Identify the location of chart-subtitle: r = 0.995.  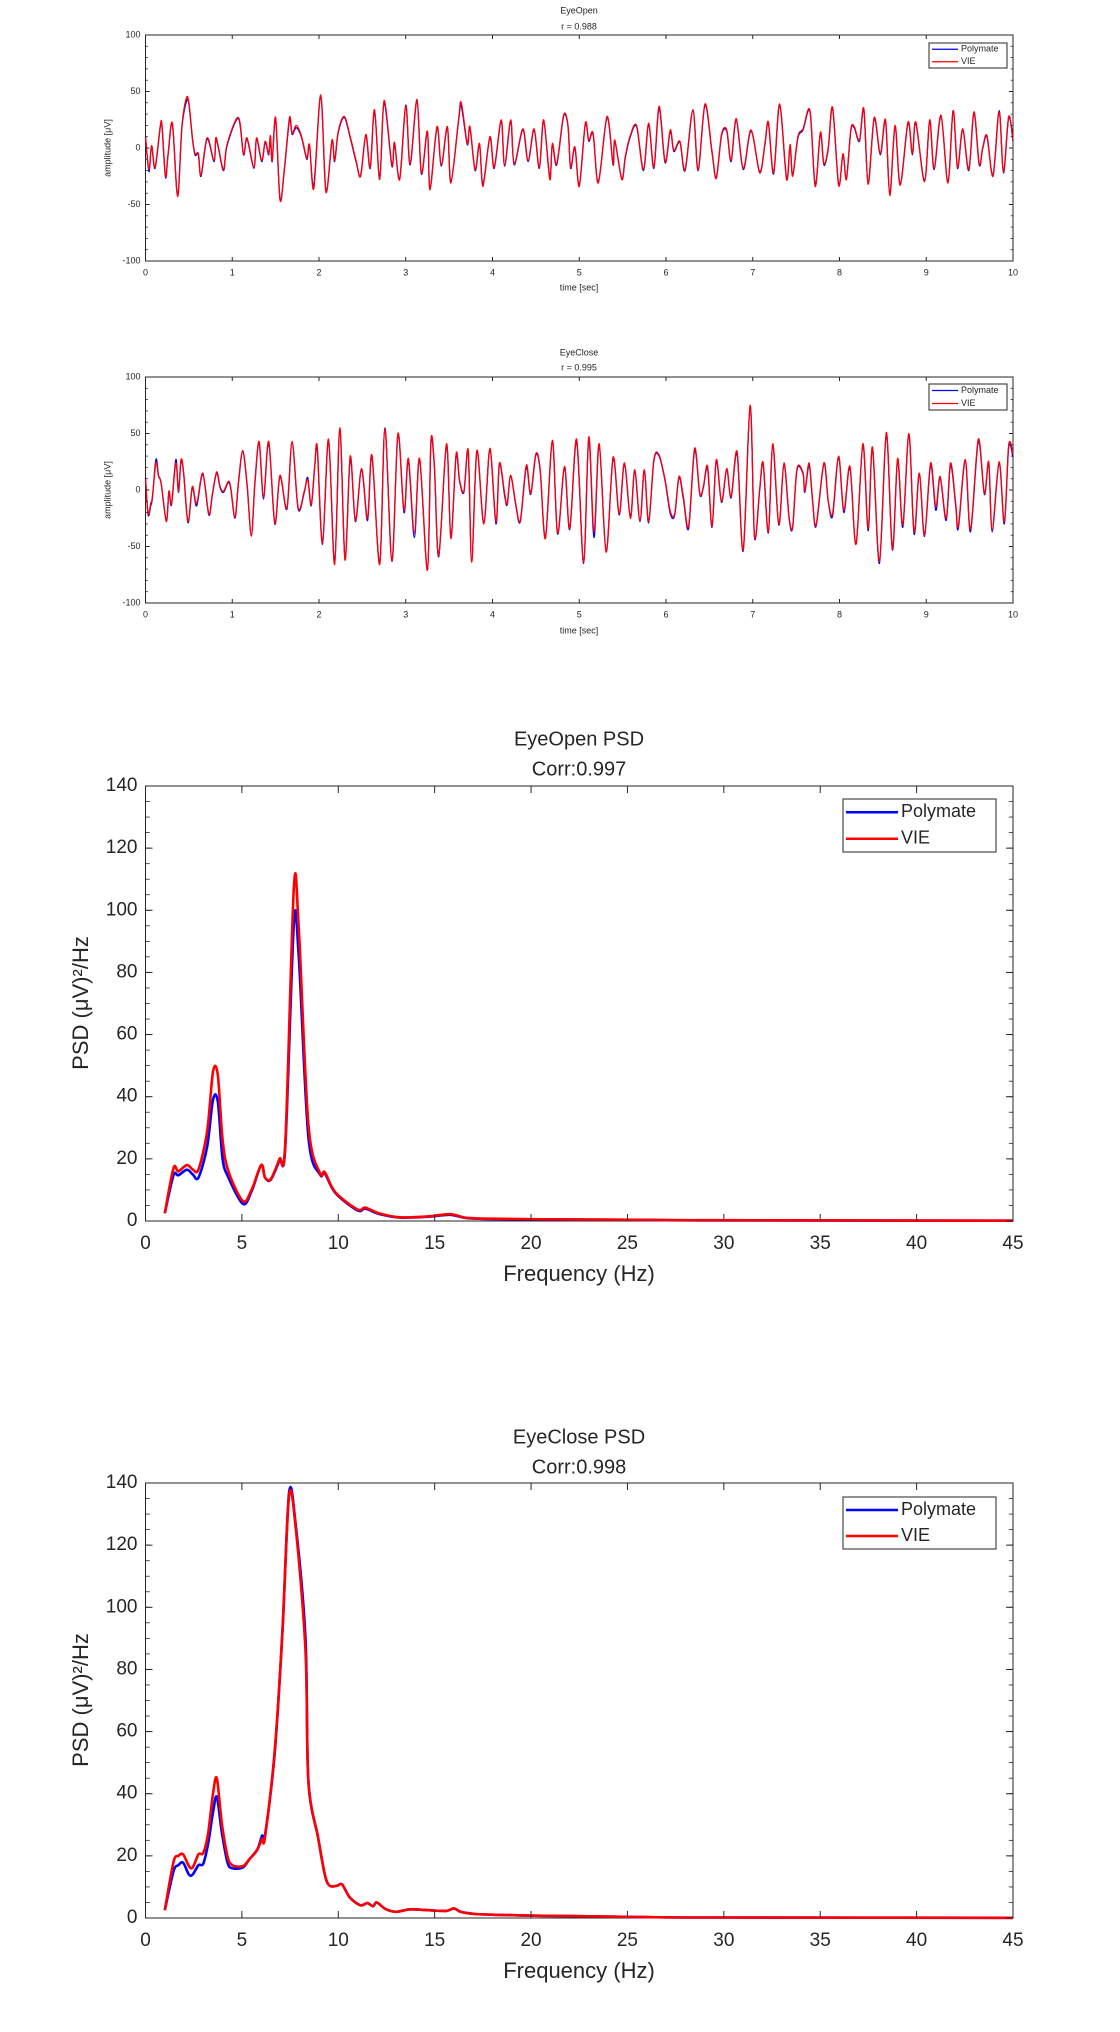
(579, 367).